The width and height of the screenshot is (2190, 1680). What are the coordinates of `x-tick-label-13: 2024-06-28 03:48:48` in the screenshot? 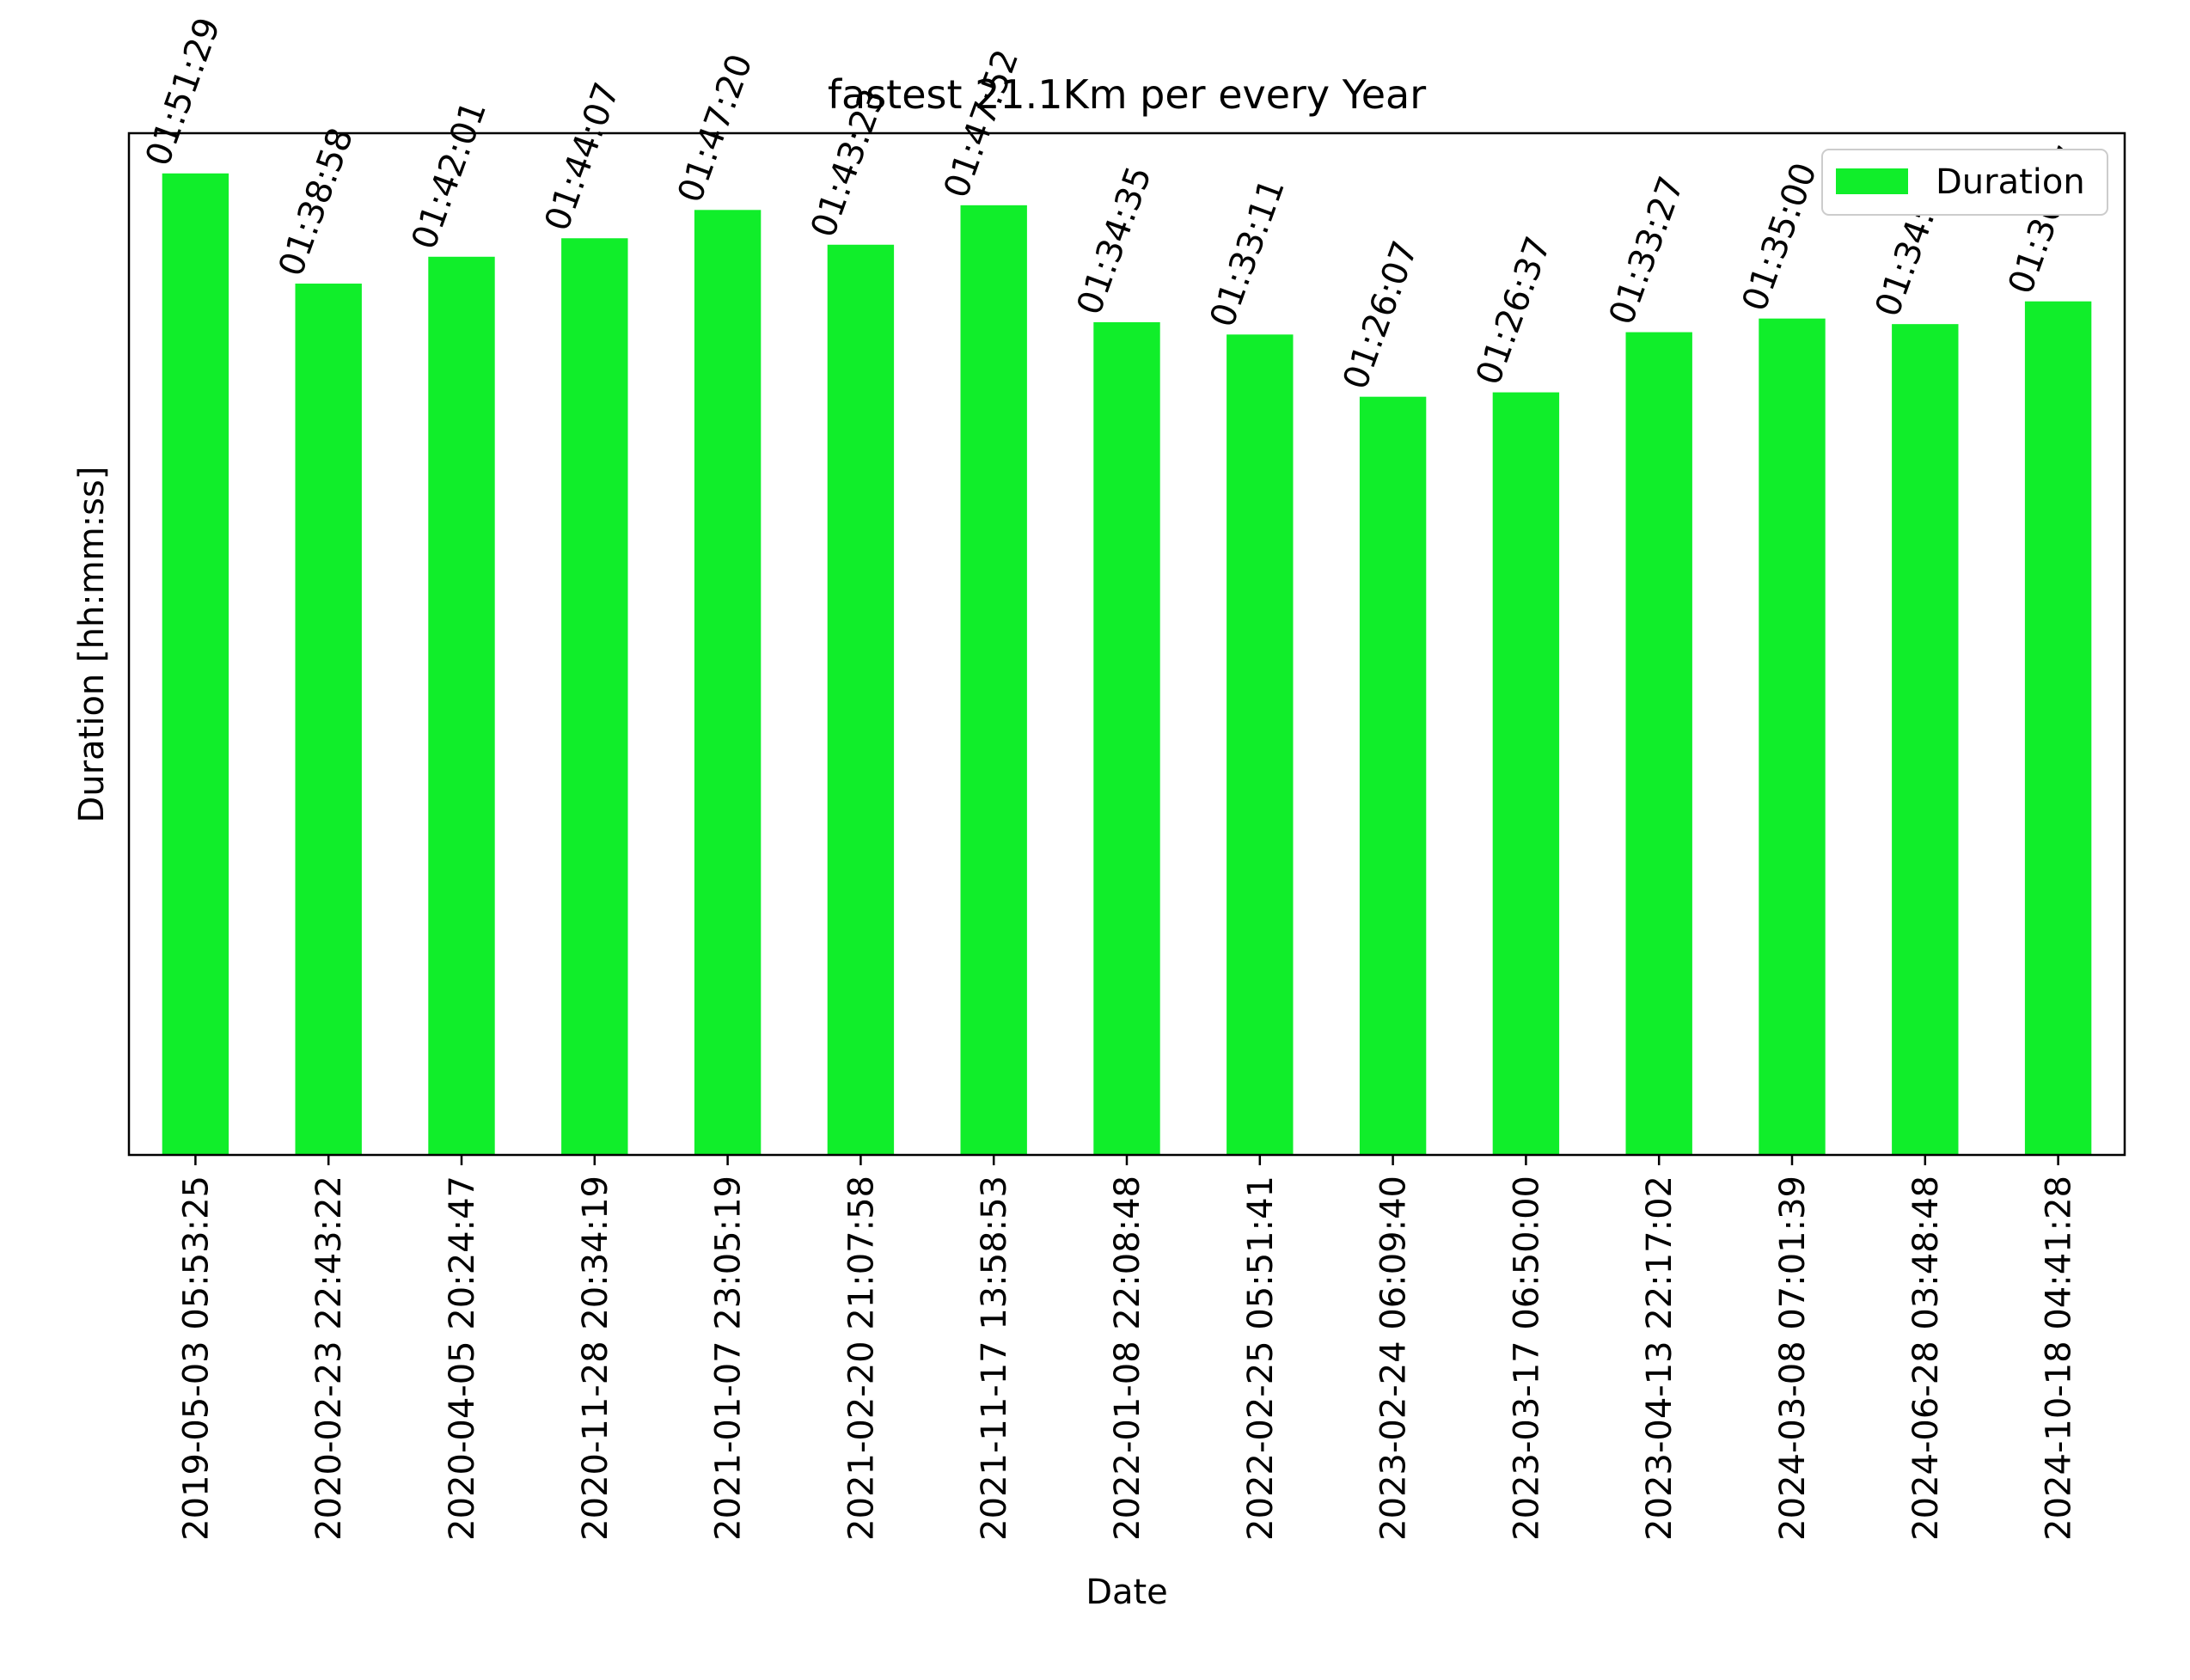 It's located at (1926, 1358).